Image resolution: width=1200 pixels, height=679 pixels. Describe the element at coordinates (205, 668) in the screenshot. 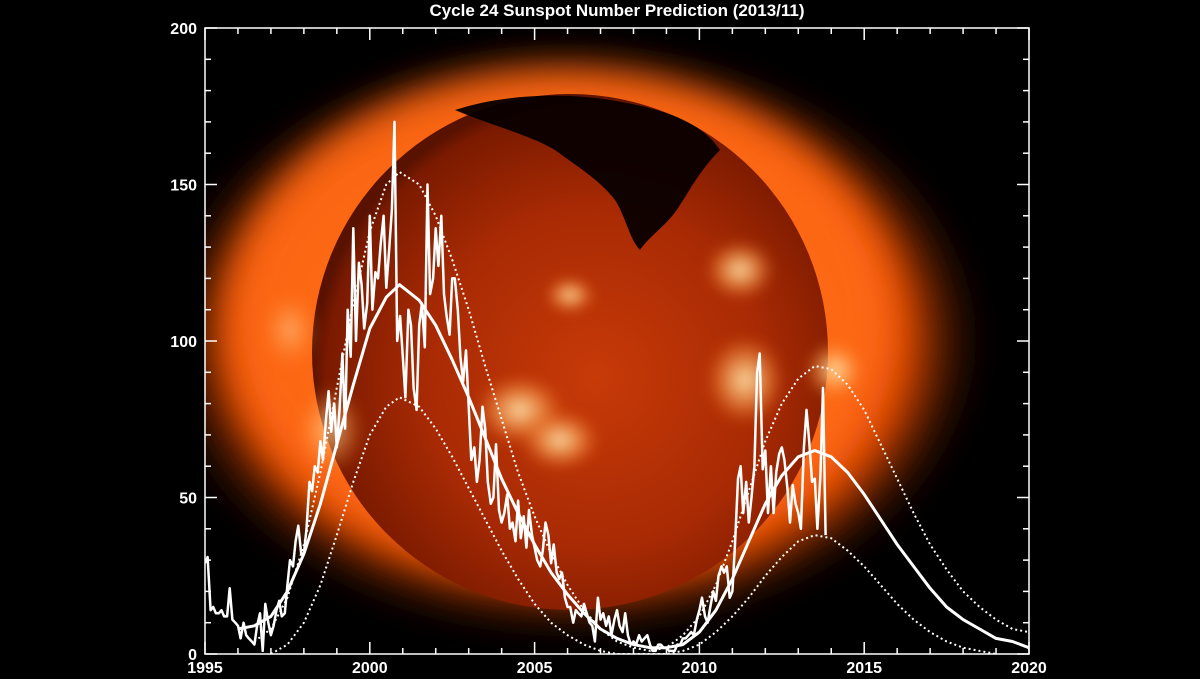

I see `x-tick-label: 1995` at that location.